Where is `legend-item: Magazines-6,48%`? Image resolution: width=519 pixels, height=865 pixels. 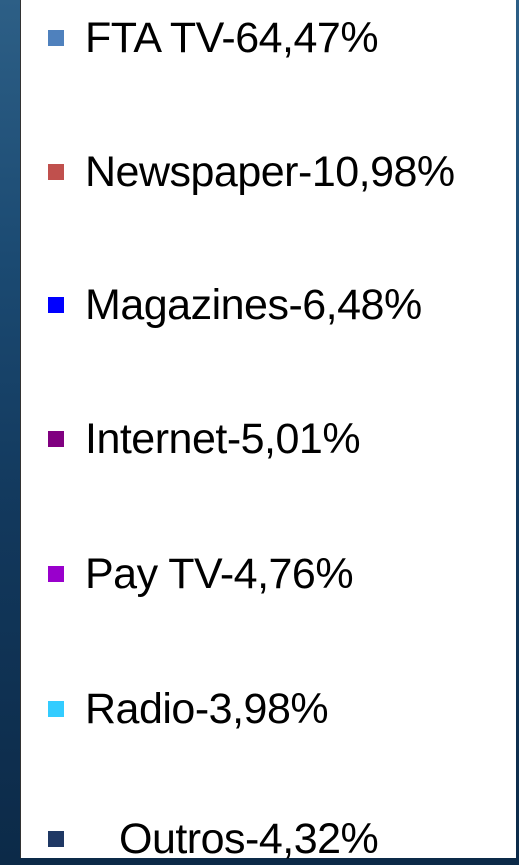 legend-item: Magazines-6,48% is located at coordinates (235, 305).